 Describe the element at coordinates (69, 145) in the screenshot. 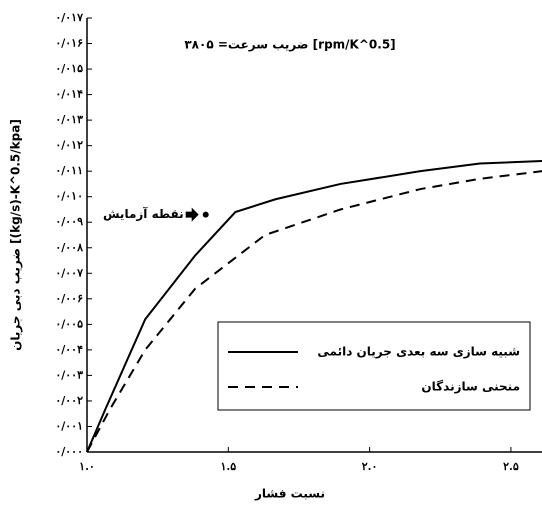

I see `y-tick-label: ۰/۰۱۲` at that location.